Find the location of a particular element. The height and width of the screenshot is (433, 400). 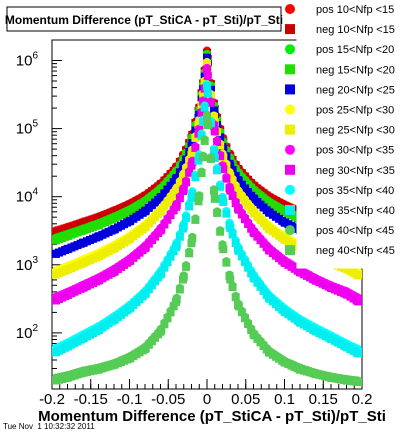

legend-label: pos 25<Nfp <30 is located at coordinates (355, 111).